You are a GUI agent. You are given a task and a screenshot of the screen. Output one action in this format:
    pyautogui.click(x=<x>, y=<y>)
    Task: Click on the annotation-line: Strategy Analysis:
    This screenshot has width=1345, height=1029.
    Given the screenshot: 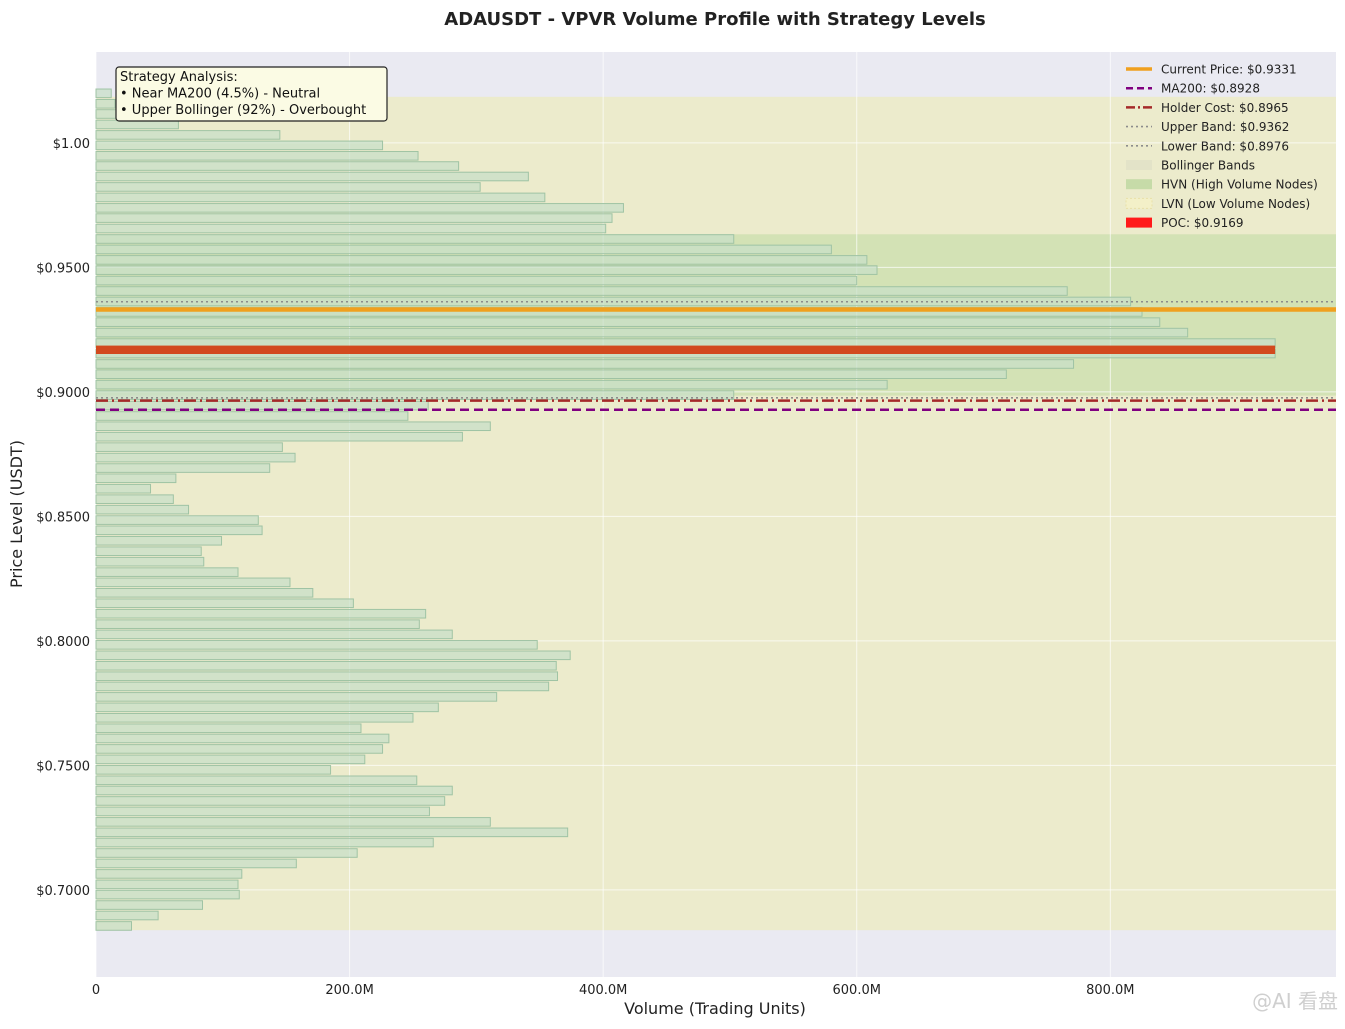 What is the action you would take?
    pyautogui.click(x=179, y=77)
    